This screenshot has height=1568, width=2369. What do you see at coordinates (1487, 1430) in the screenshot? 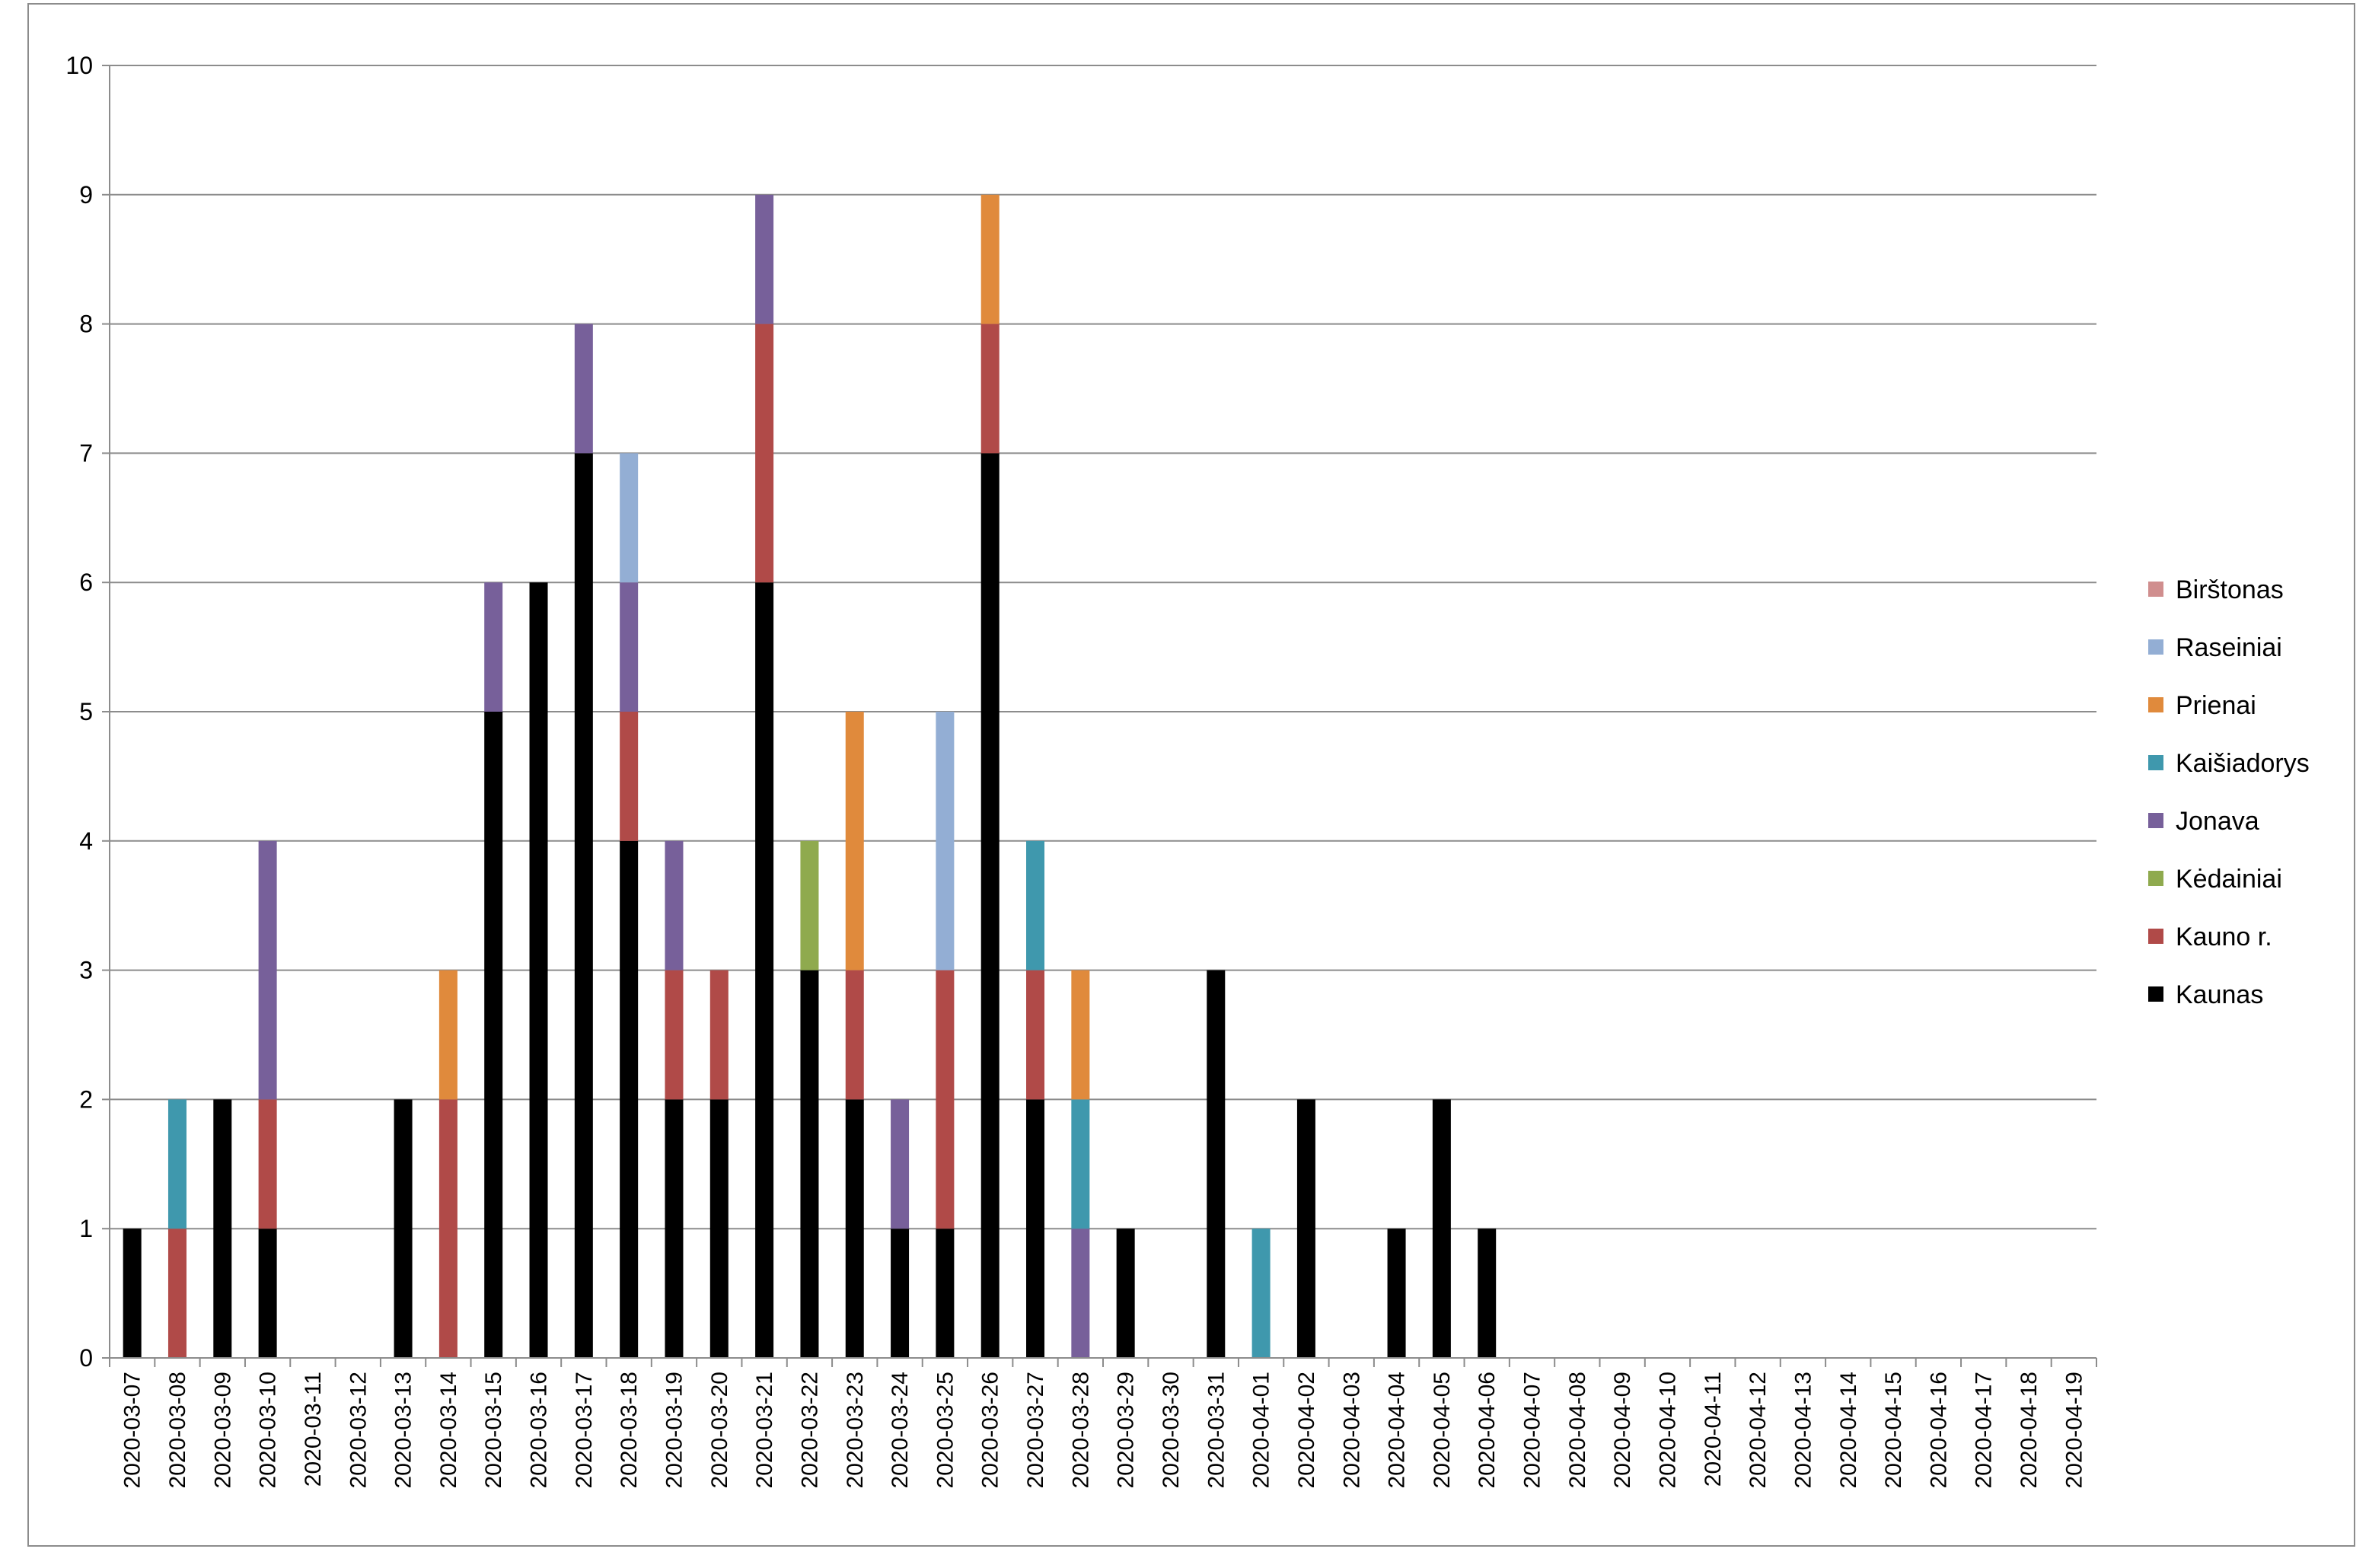
I see `x-tick-label-2020-04-06: 2020-04-06` at bounding box center [1487, 1430].